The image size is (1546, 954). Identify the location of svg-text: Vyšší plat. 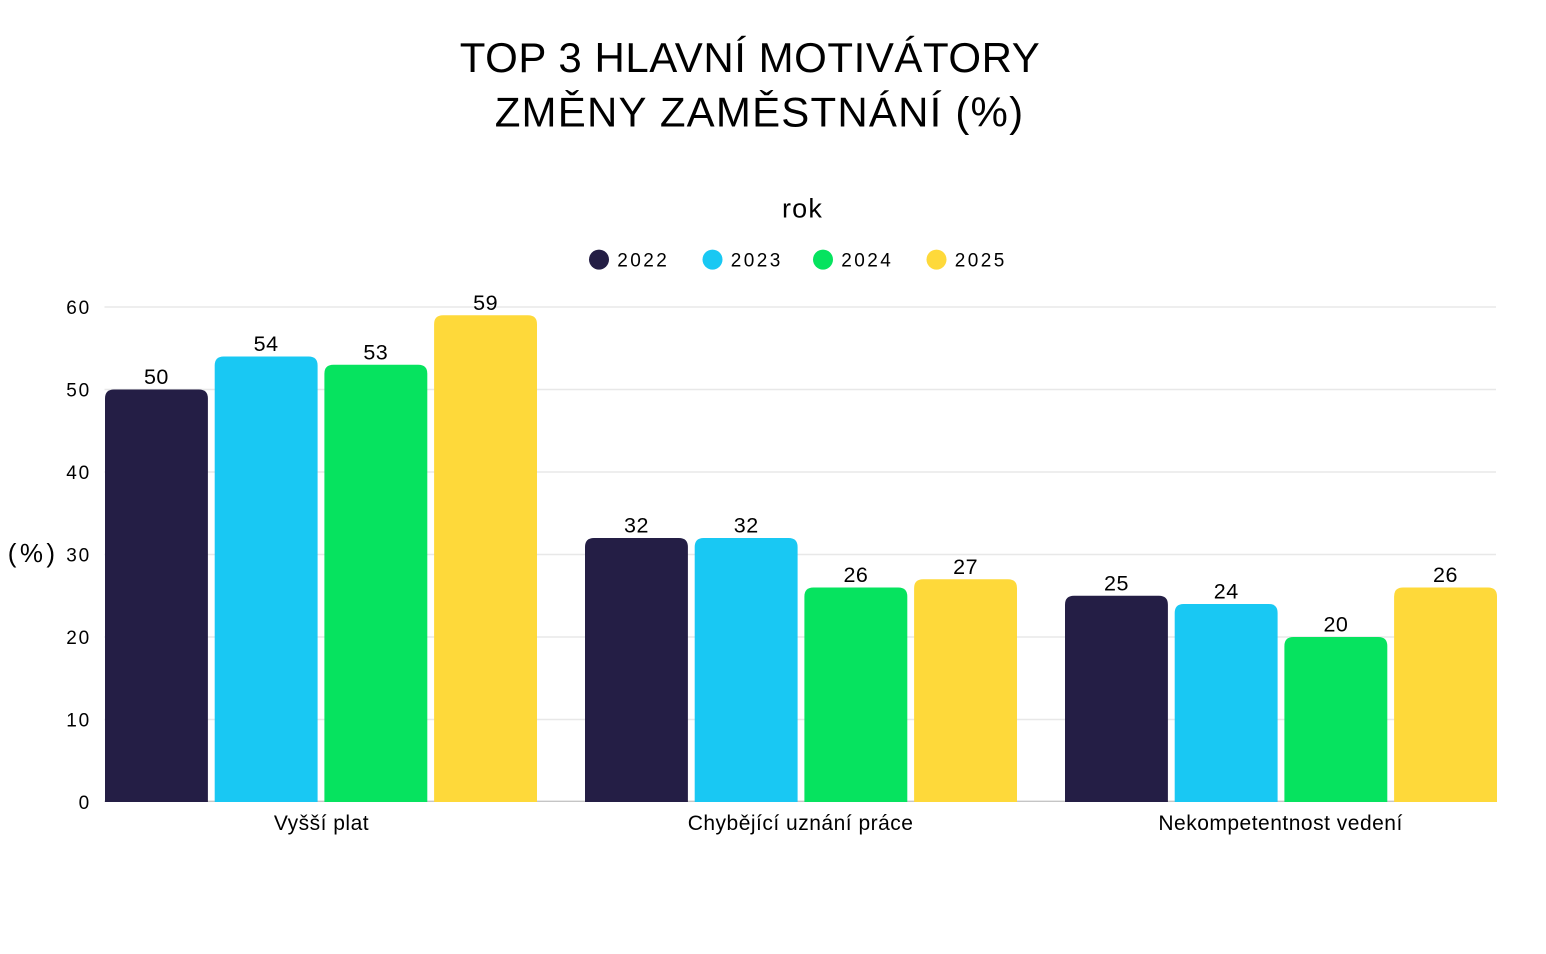
(321, 823).